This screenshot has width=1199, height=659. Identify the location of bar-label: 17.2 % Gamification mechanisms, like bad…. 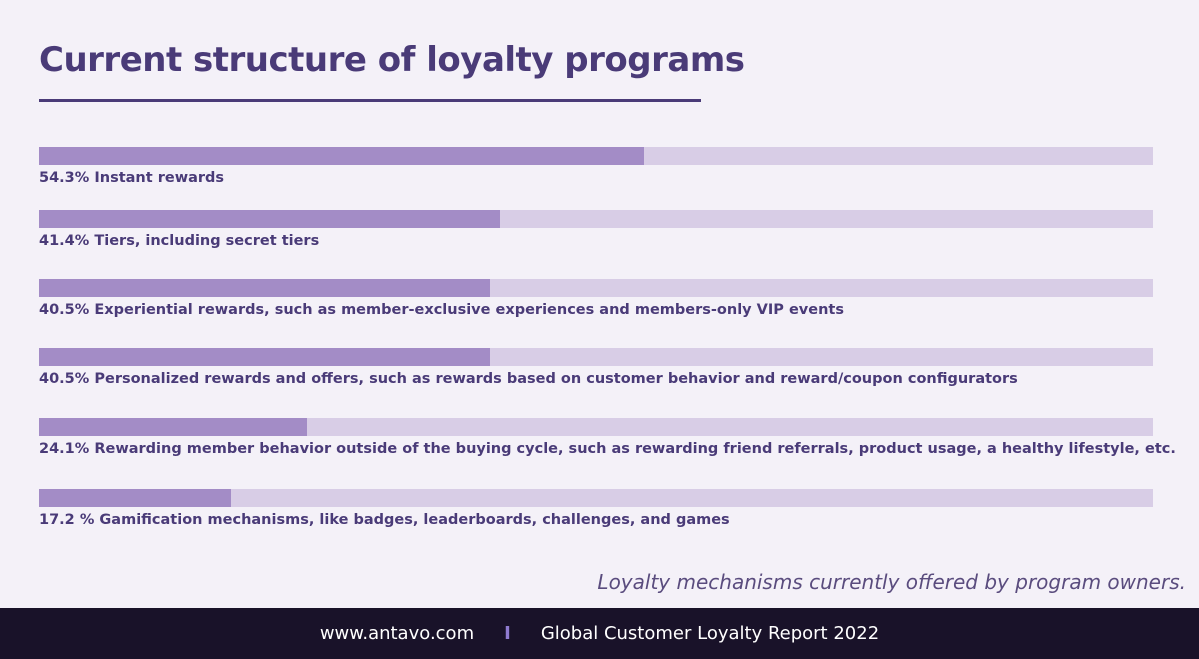
(384, 520).